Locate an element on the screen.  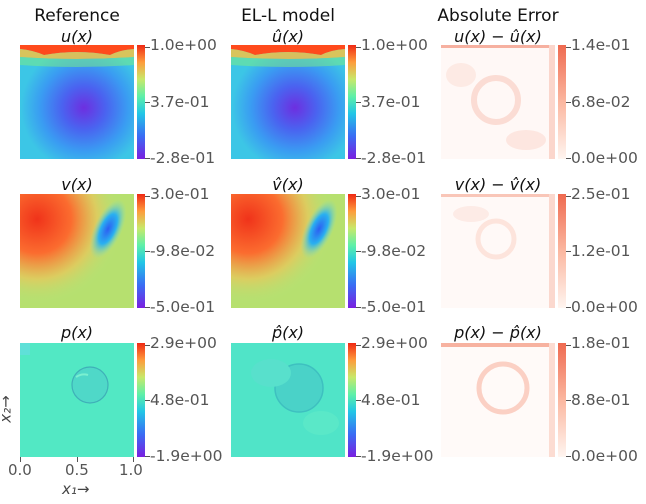
heatmap-p-error is located at coordinates (498, 400).